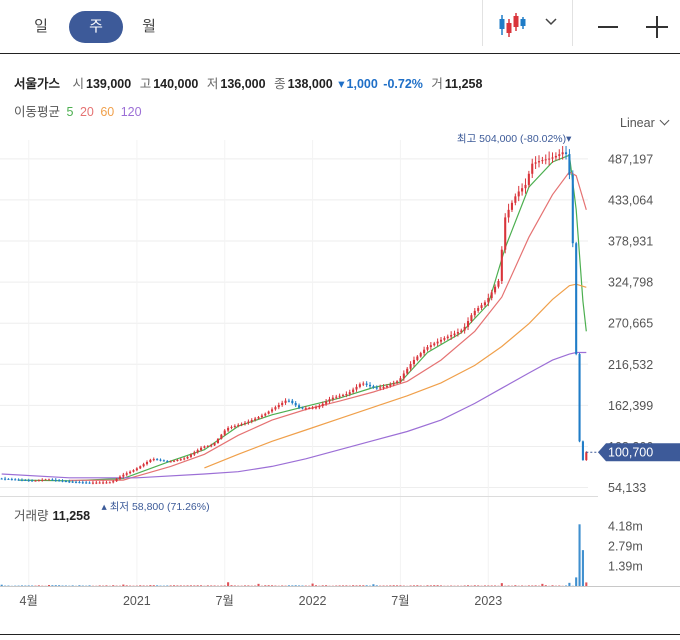  Describe the element at coordinates (400, 601) in the screenshot. I see `time-tick-label: 7월` at that location.